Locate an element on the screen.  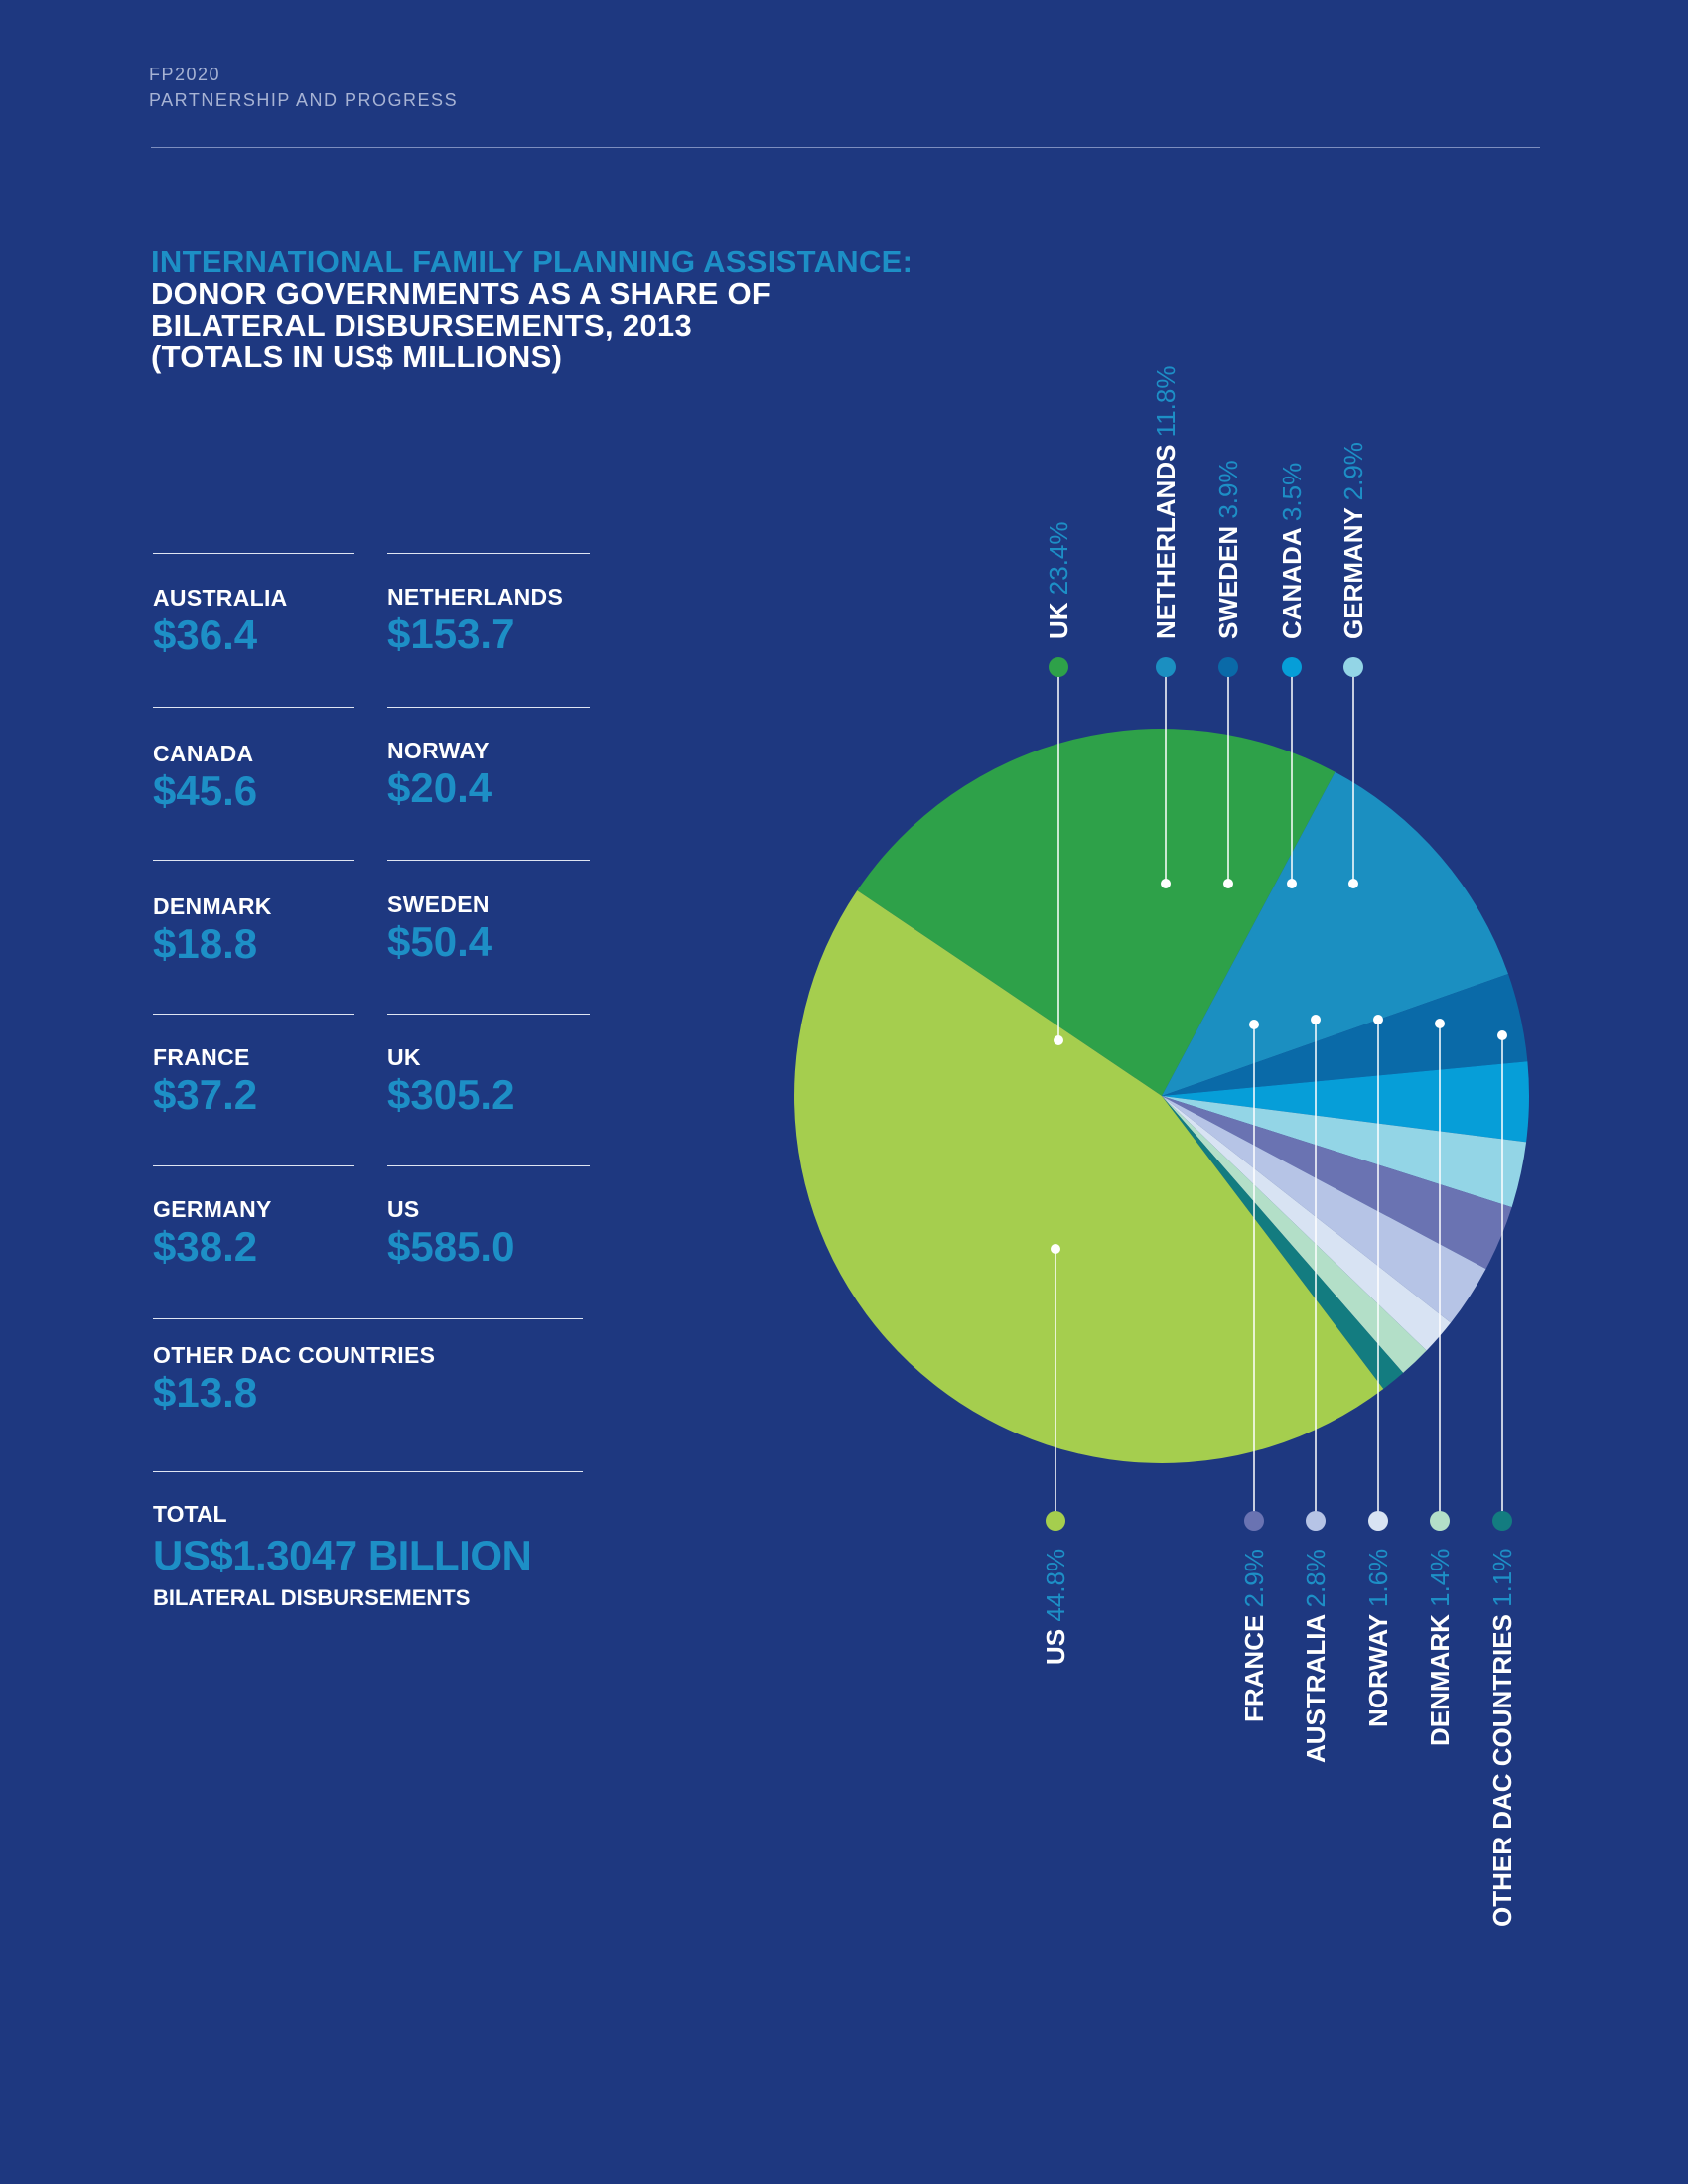
slice-label-netherlands: NETHERLANDS 11.8% is located at coordinates (1166, 502).